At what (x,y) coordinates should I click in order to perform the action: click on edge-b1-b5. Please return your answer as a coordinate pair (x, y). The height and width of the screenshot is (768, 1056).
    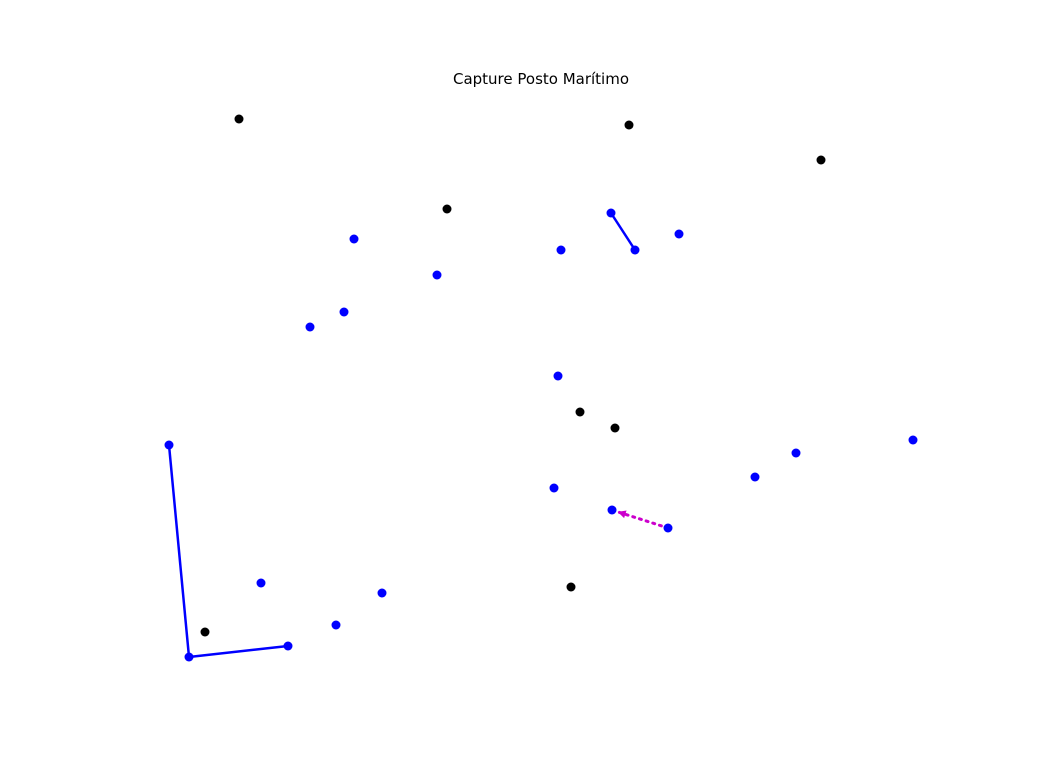
    Looking at the image, I should click on (623, 231).